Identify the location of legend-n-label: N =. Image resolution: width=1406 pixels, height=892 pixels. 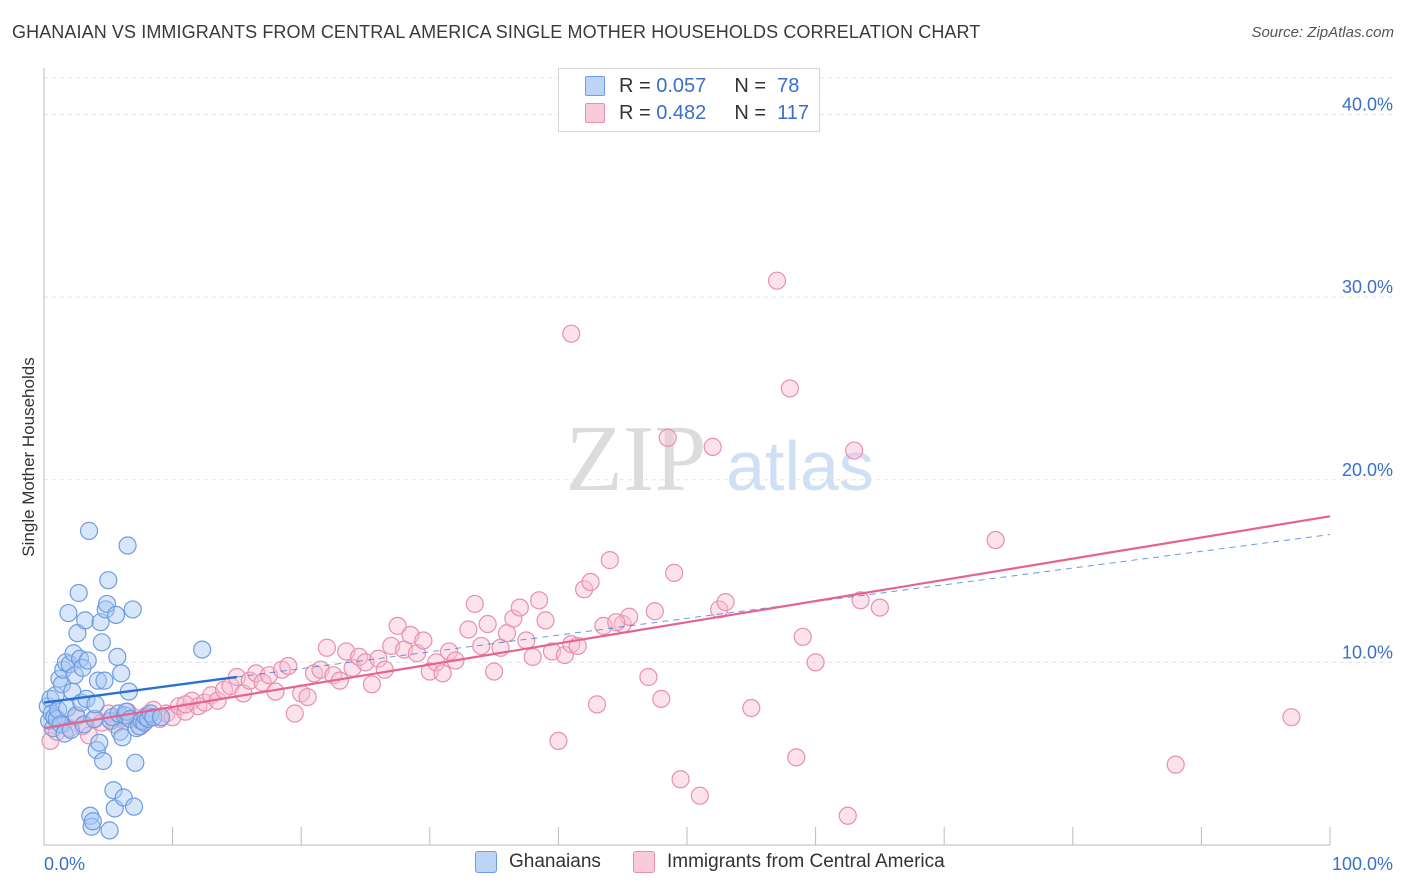
(750, 85).